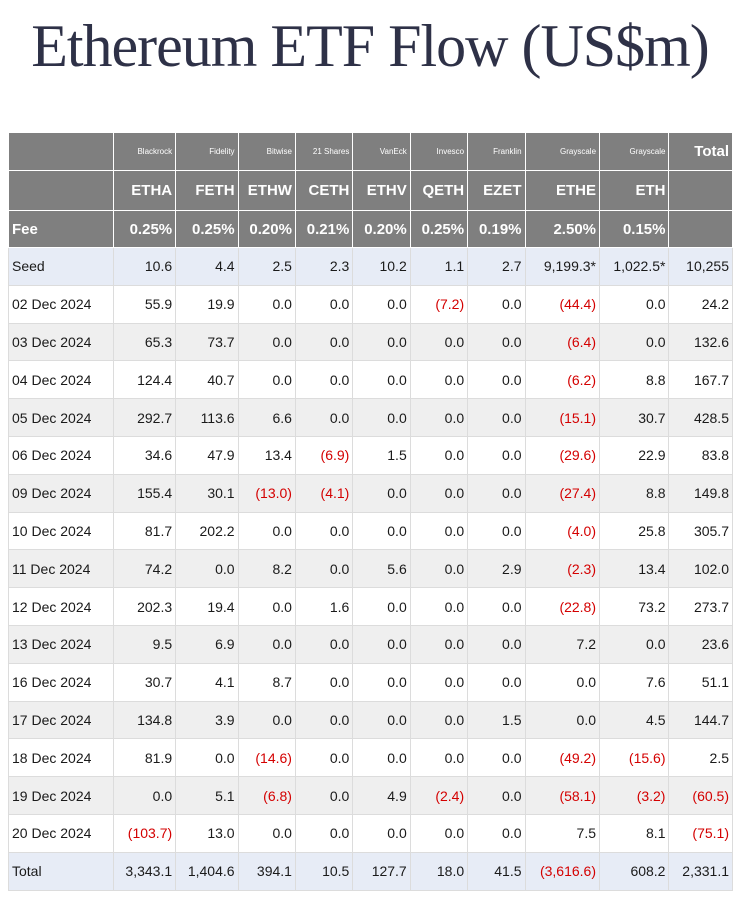 The height and width of the screenshot is (913, 740). I want to click on table-cell: 7.6, so click(634, 682).